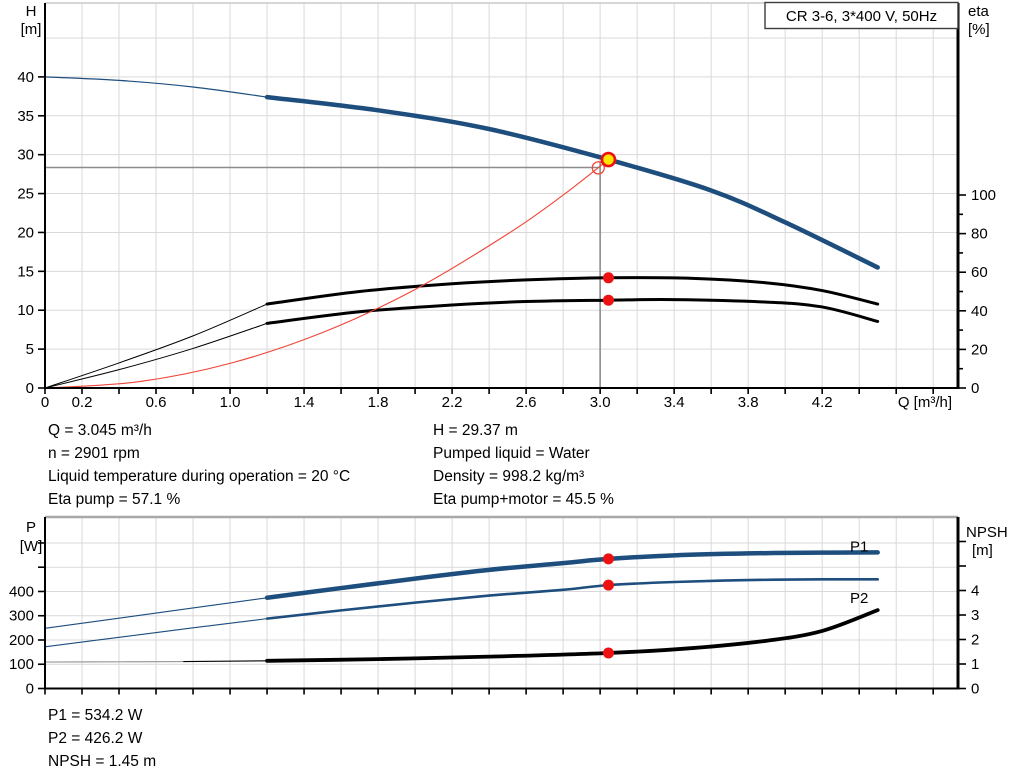 The image size is (1024, 781). Describe the element at coordinates (21, 640) in the screenshot. I see `tick-label-left: 200` at that location.